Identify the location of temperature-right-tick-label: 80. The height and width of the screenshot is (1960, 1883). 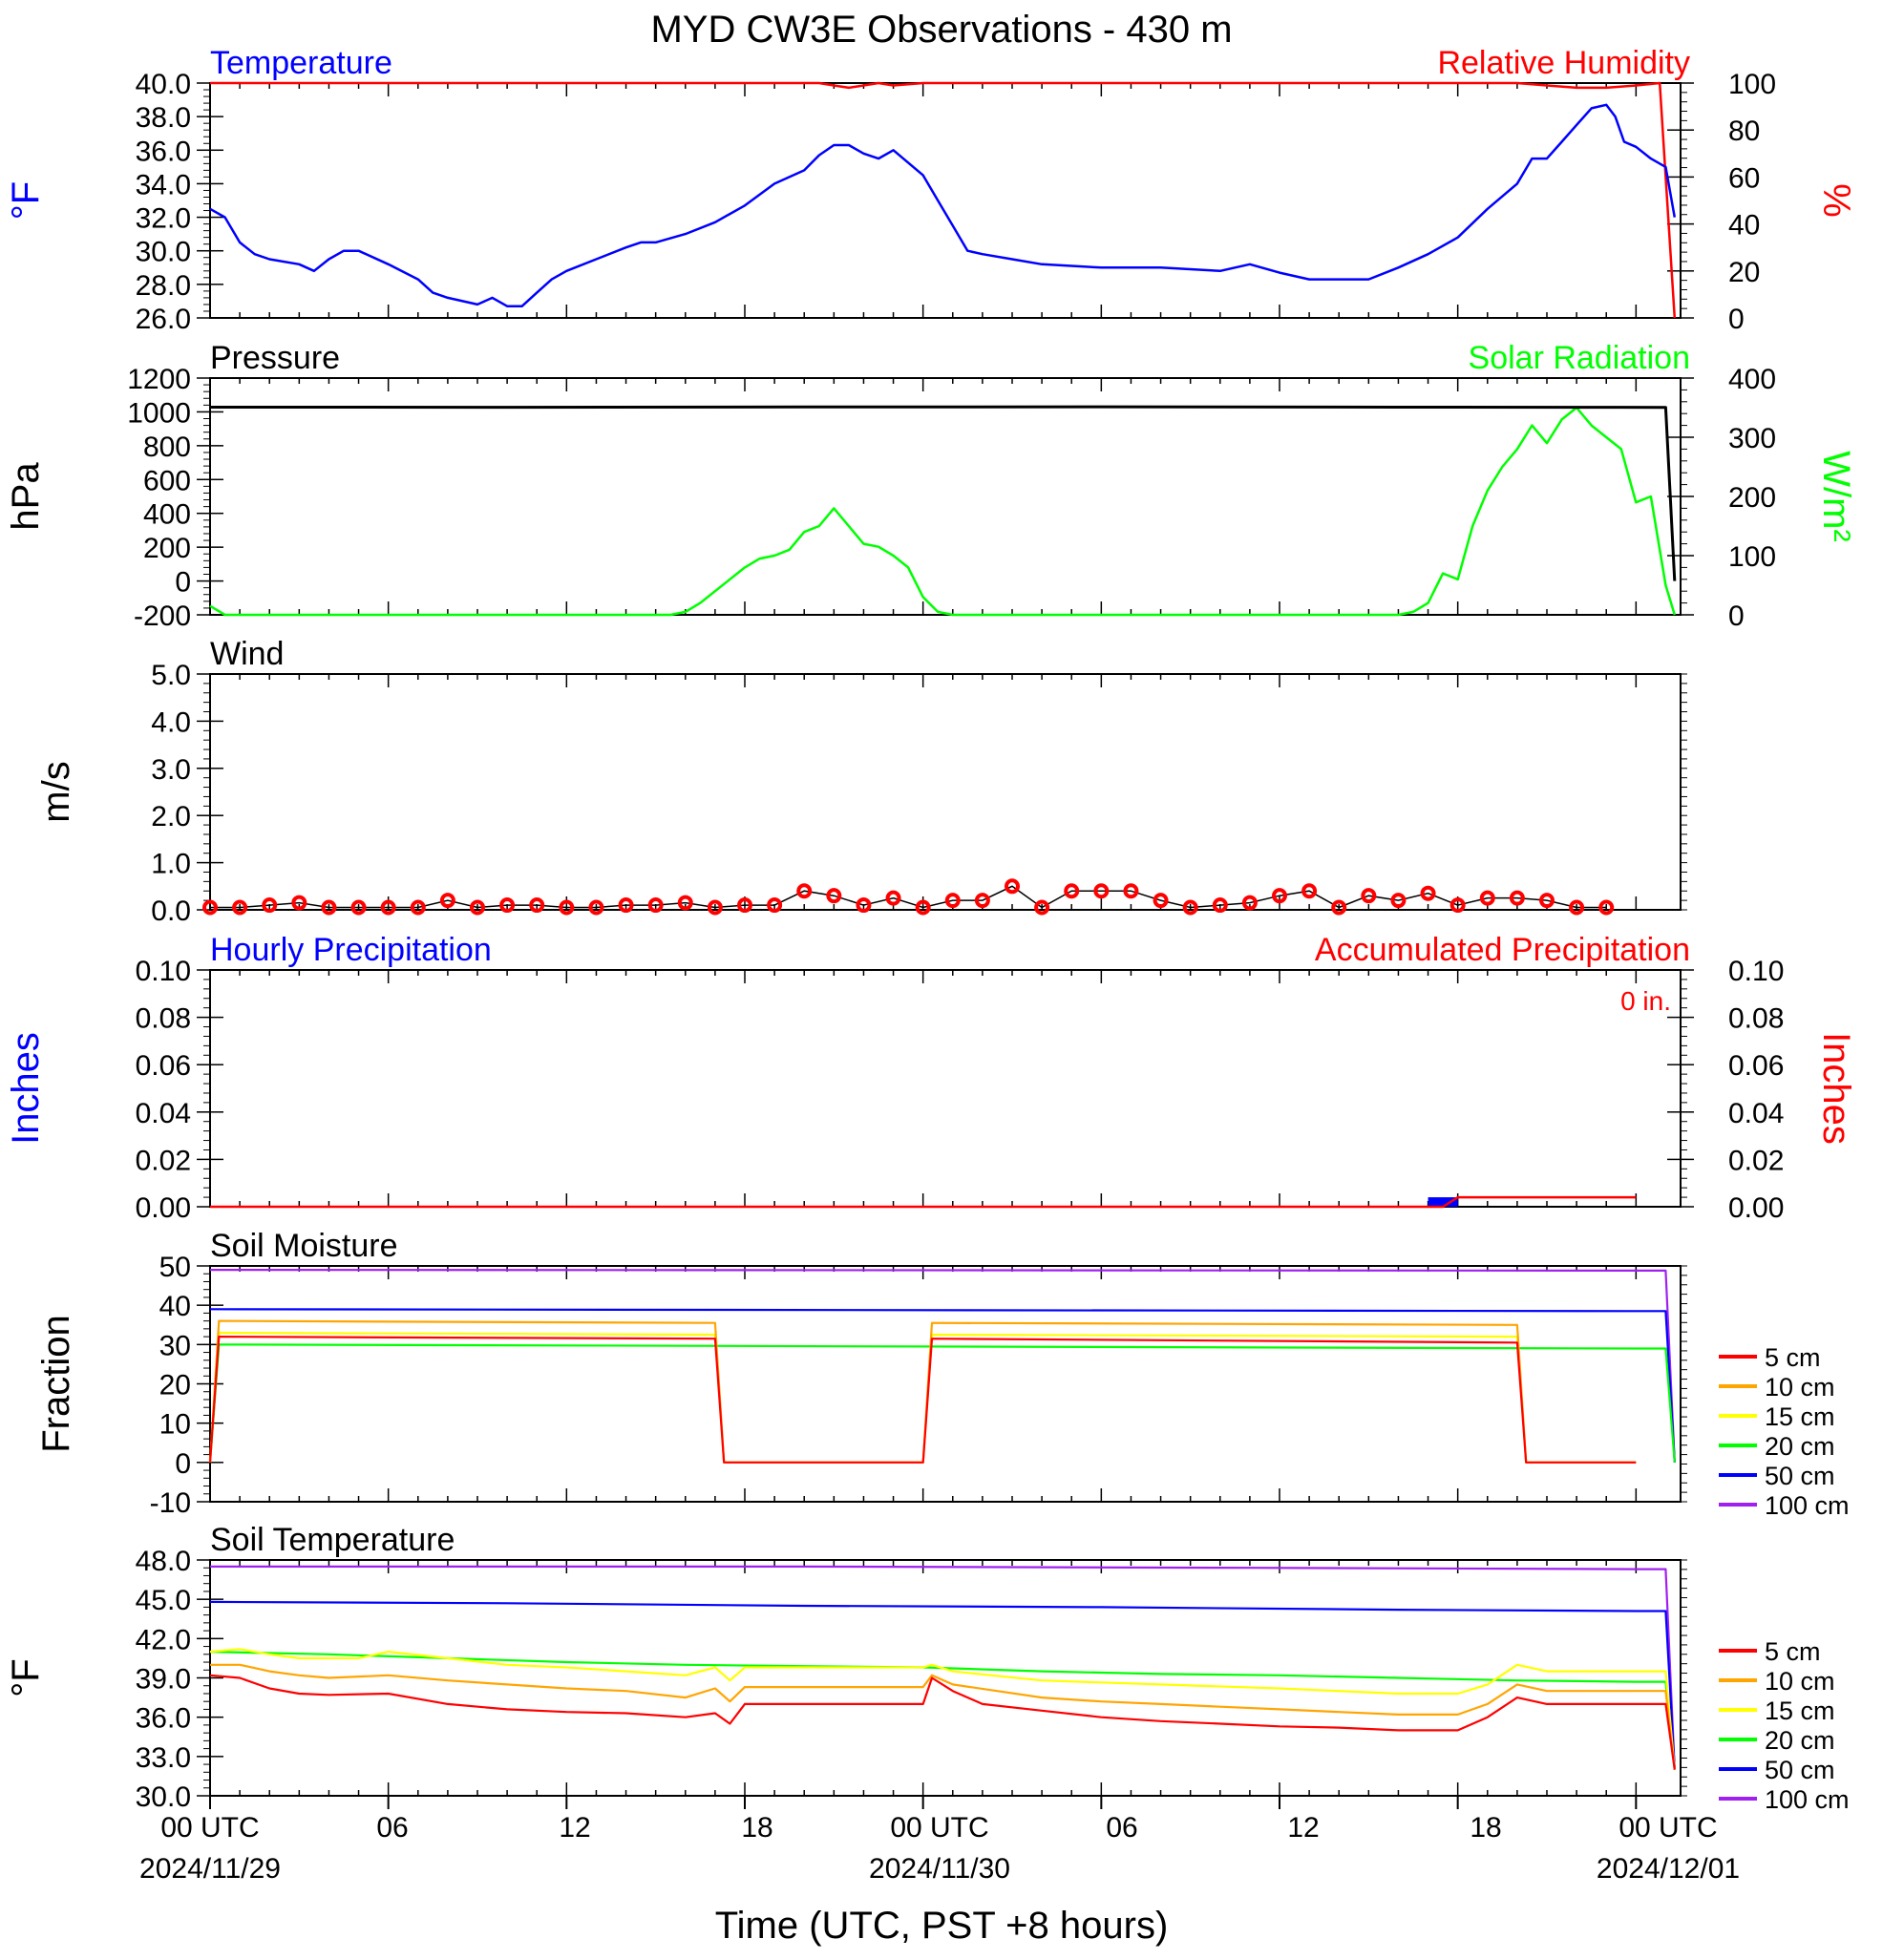
(1744, 131).